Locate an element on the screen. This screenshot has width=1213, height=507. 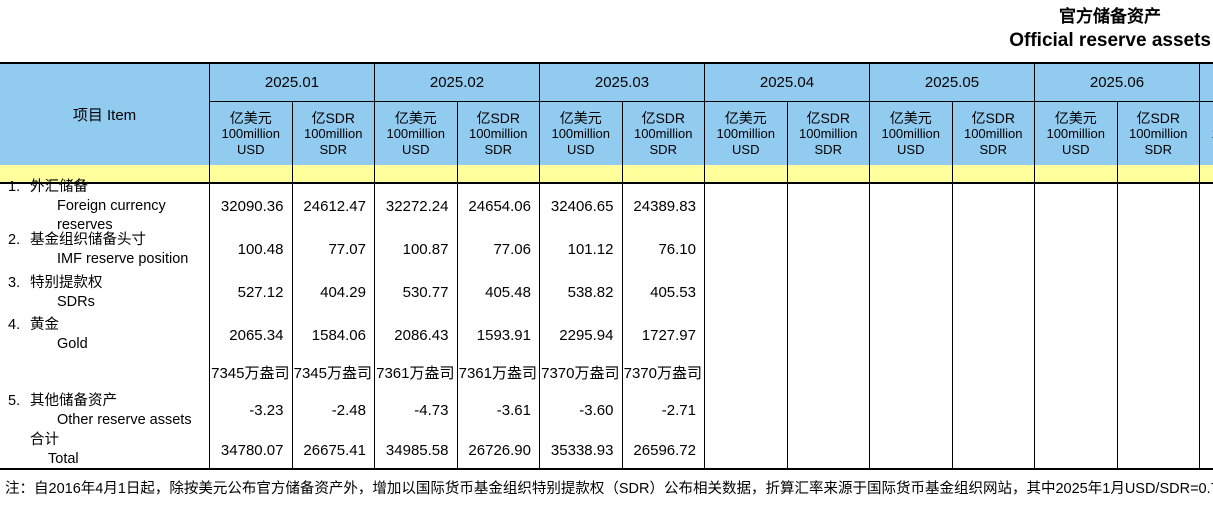
value-cell: 24654.06 is located at coordinates (499, 206).